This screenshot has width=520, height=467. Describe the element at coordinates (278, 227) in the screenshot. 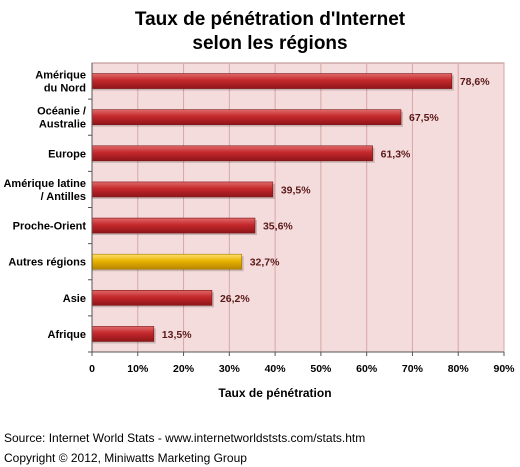

I see `bar-value-label: 35,6%` at that location.